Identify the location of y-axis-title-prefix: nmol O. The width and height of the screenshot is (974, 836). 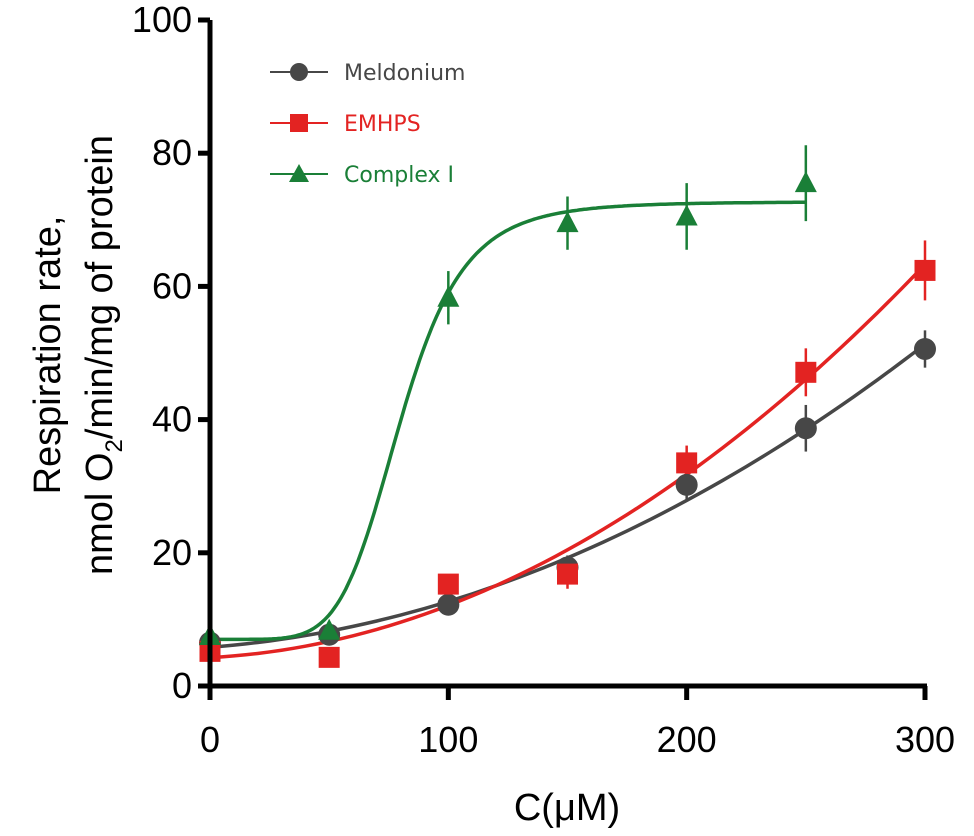
(100, 514).